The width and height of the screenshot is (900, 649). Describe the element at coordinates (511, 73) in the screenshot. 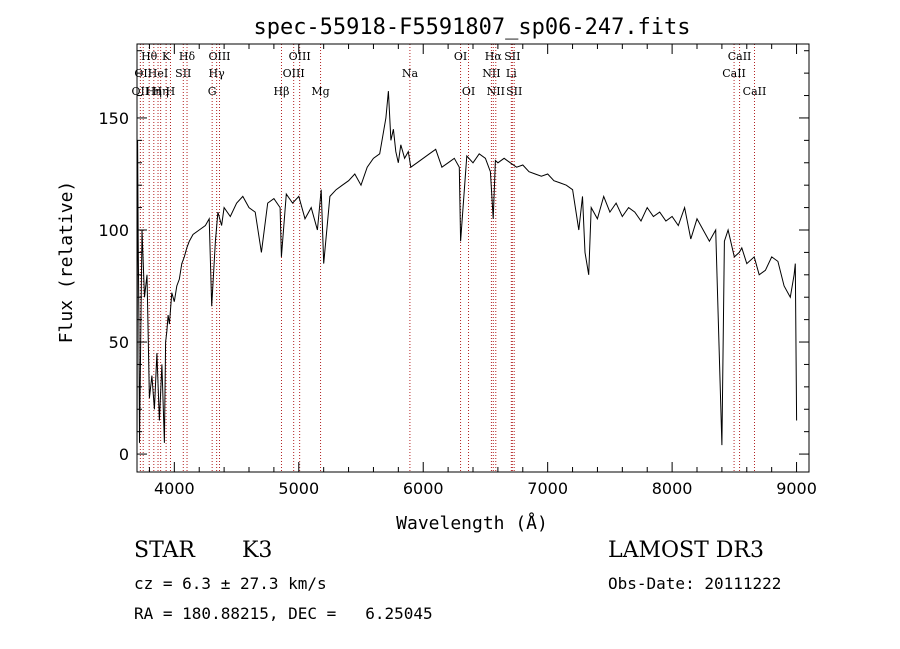

I see `spectral-line-label: Li` at that location.